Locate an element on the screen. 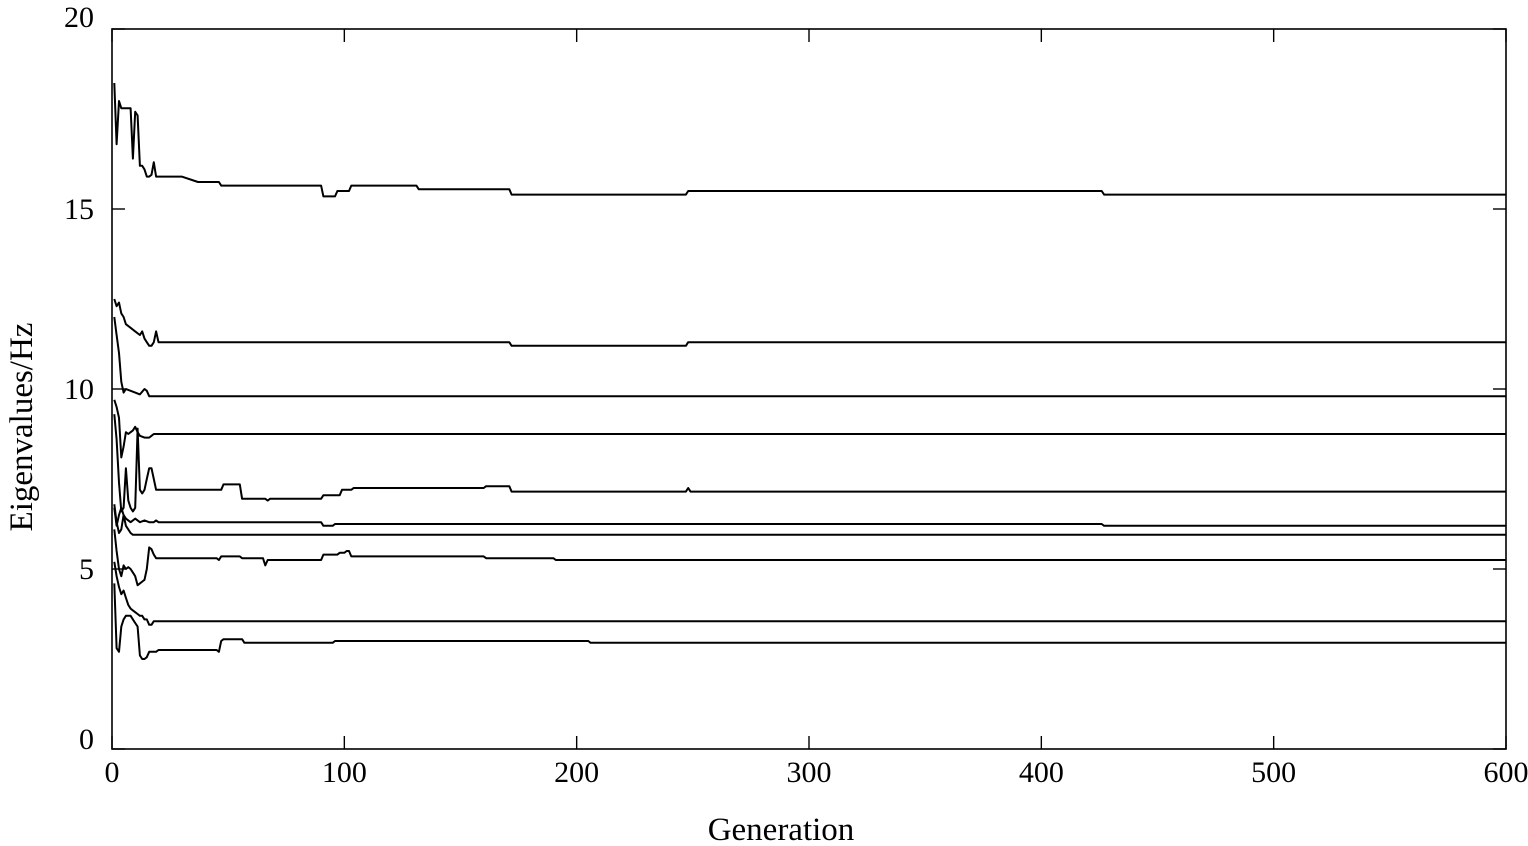 Image resolution: width=1528 pixels, height=846 pixels. x-tick-label: 400 is located at coordinates (1041, 772).